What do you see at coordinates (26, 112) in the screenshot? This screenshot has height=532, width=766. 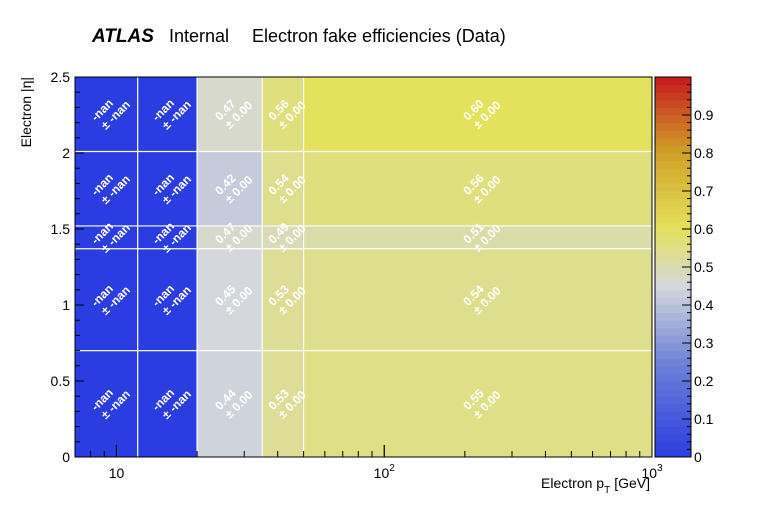 I see `y-axis-label: Electron |η|` at bounding box center [26, 112].